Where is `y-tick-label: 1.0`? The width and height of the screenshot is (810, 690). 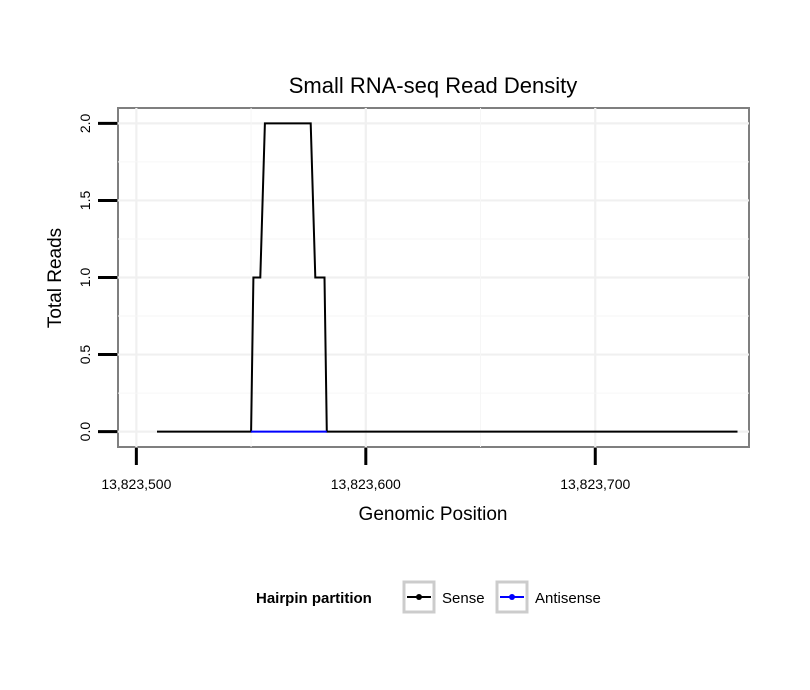
y-tick-label: 1.0 is located at coordinates (85, 278).